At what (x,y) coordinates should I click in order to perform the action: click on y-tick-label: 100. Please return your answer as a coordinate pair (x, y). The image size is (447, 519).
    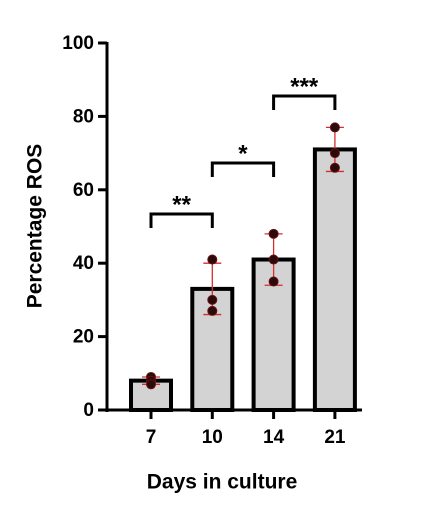
    Looking at the image, I should click on (78, 43).